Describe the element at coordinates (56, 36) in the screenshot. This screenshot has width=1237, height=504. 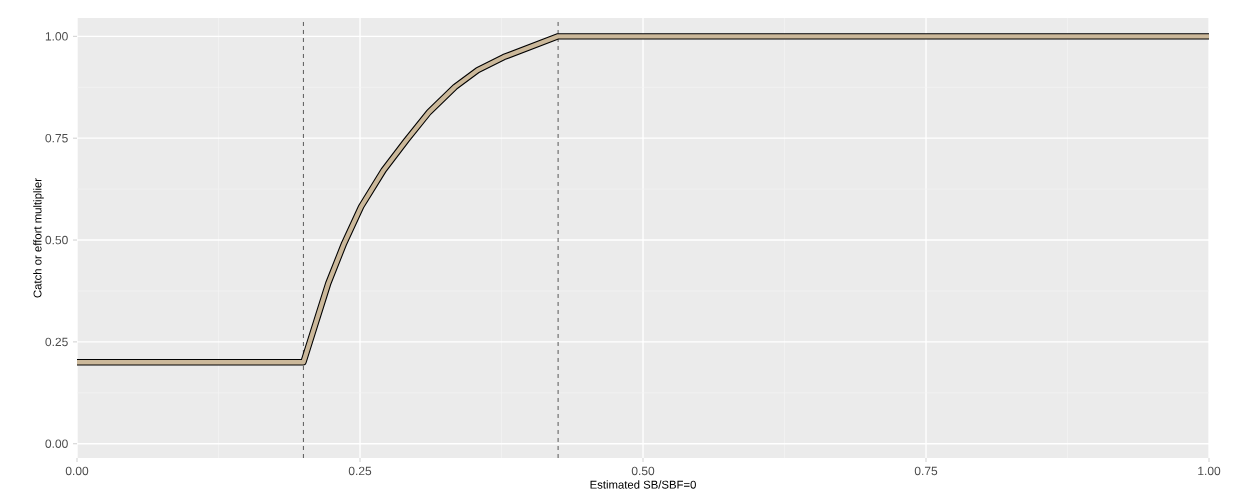
I see `y-tick-label: 1.00` at that location.